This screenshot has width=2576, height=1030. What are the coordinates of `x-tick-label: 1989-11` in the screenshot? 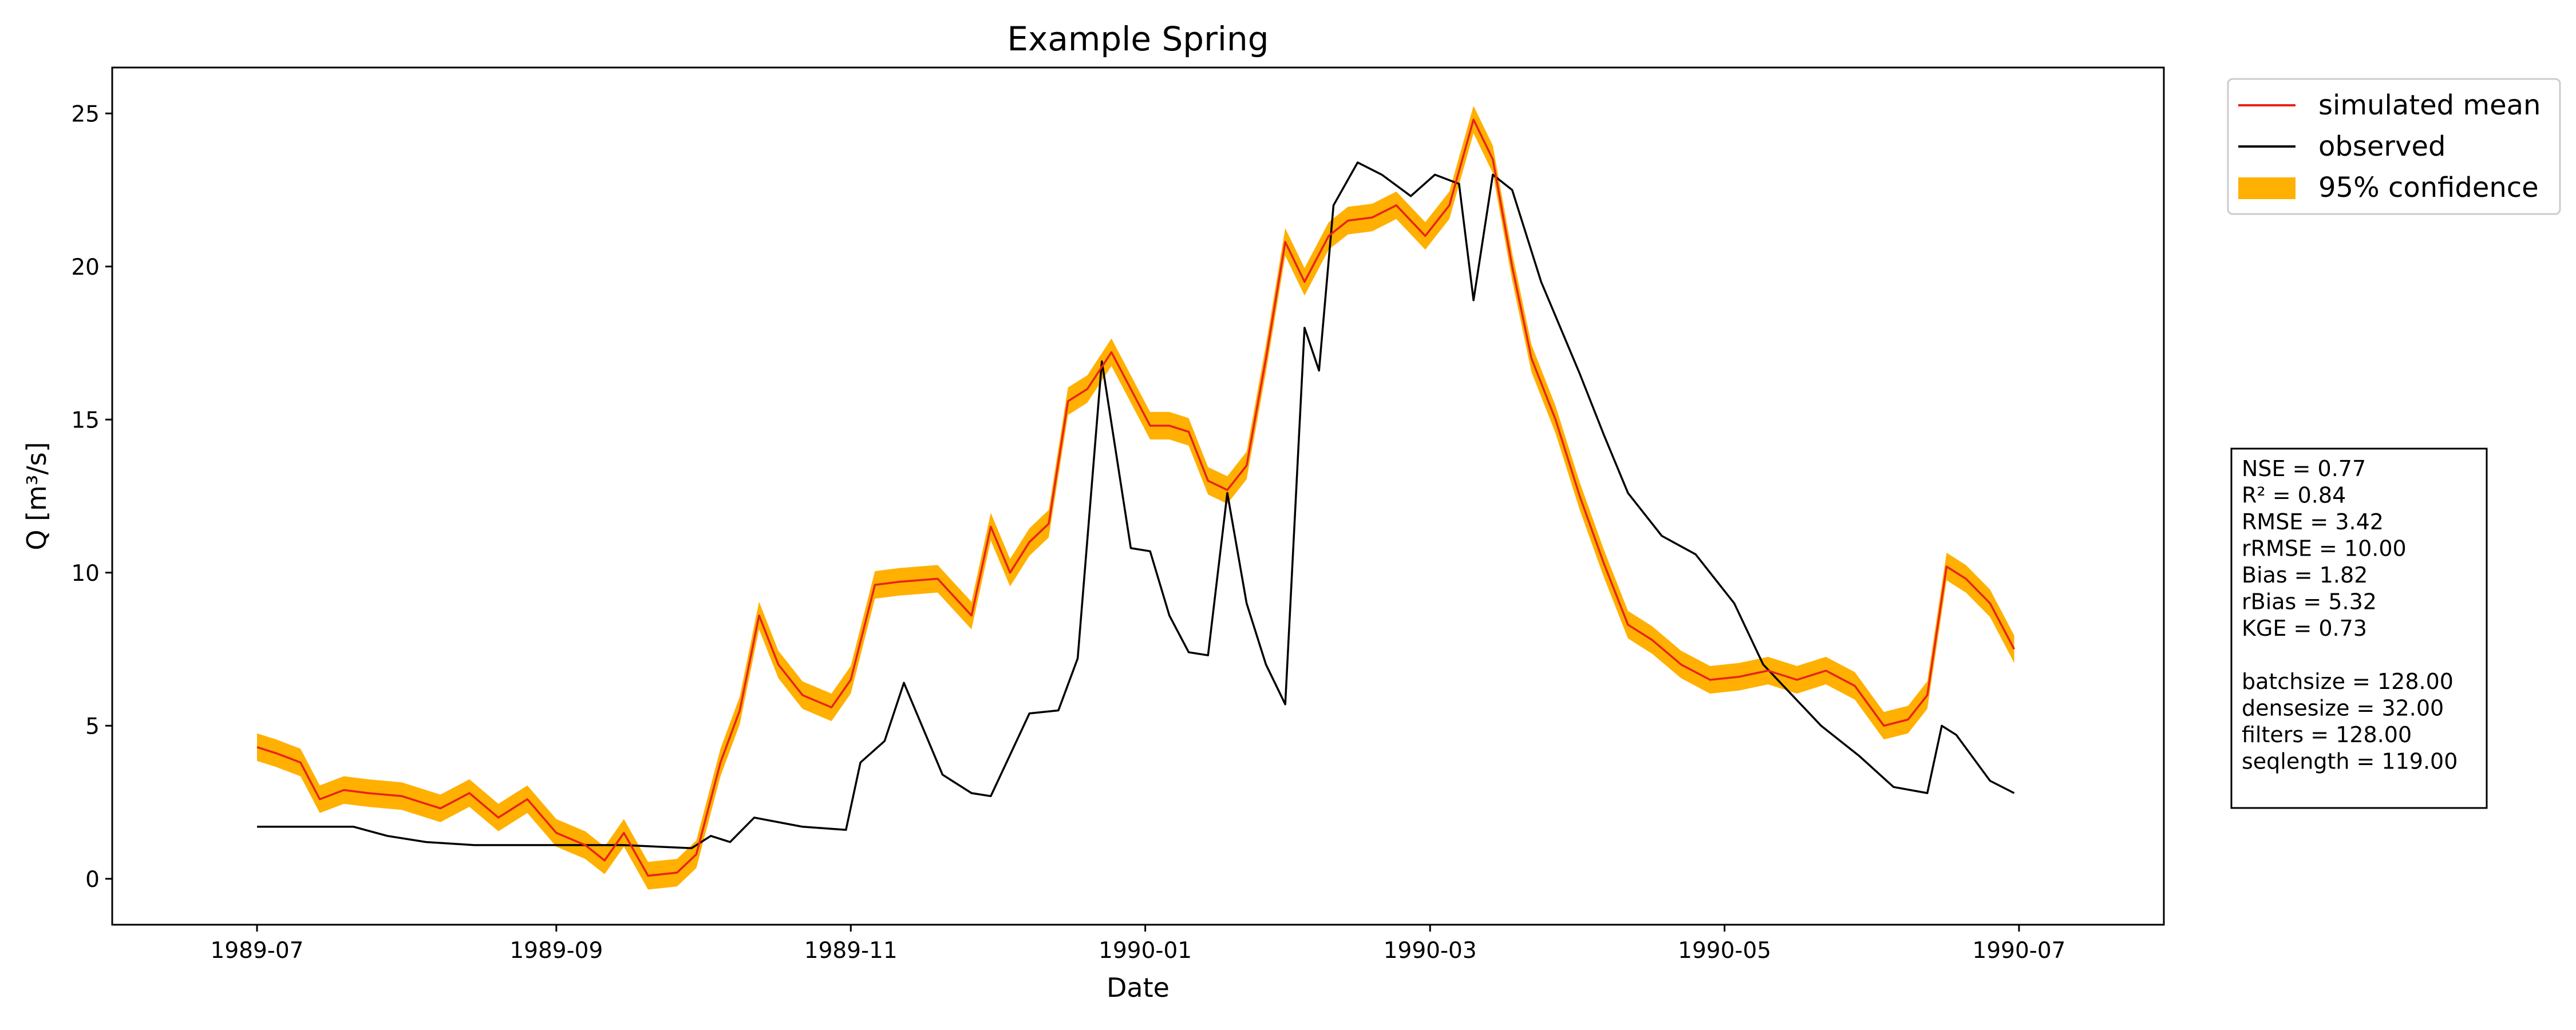 It's located at (851, 951).